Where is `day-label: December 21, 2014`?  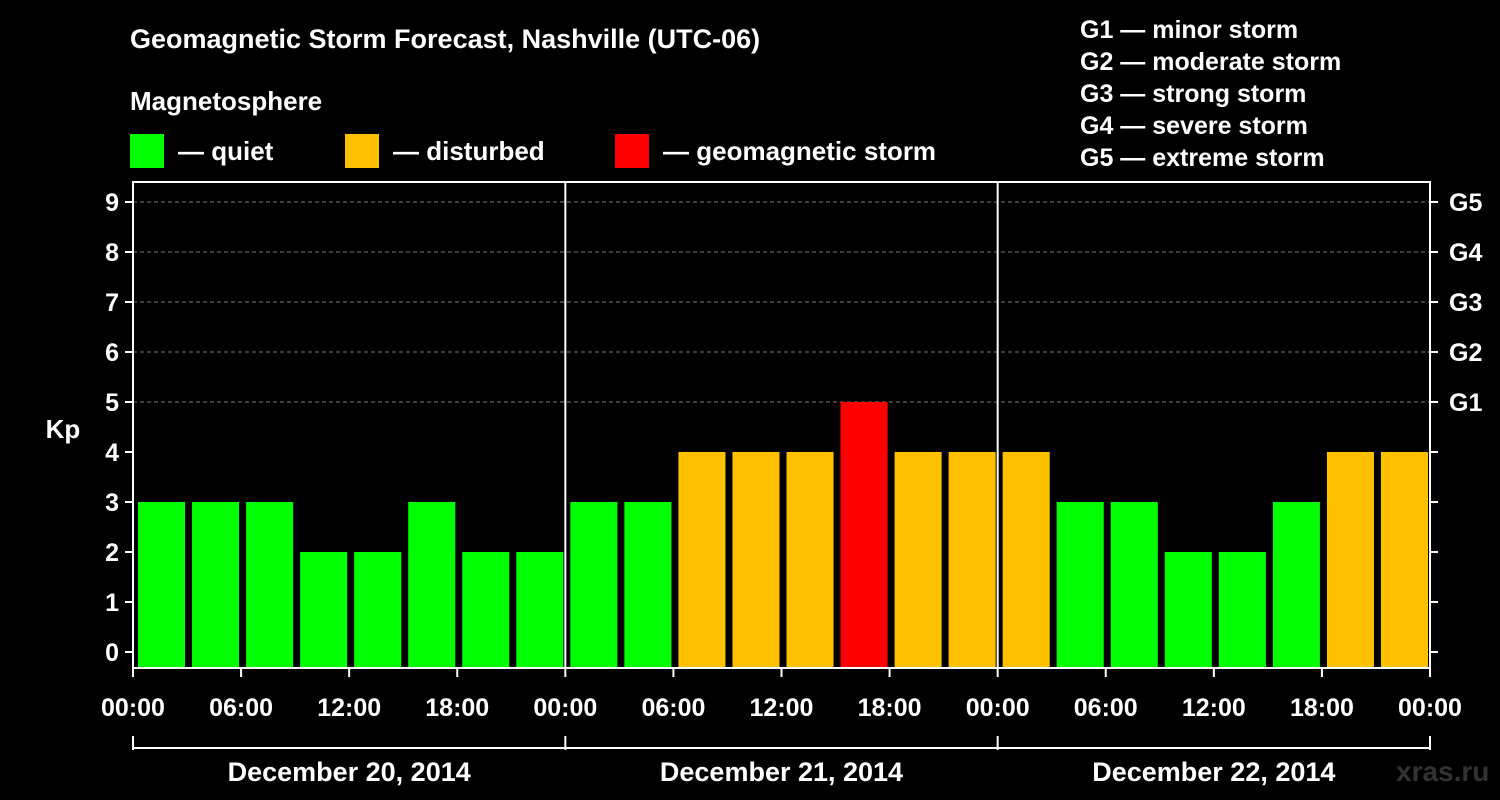
day-label: December 21, 2014 is located at coordinates (781, 772).